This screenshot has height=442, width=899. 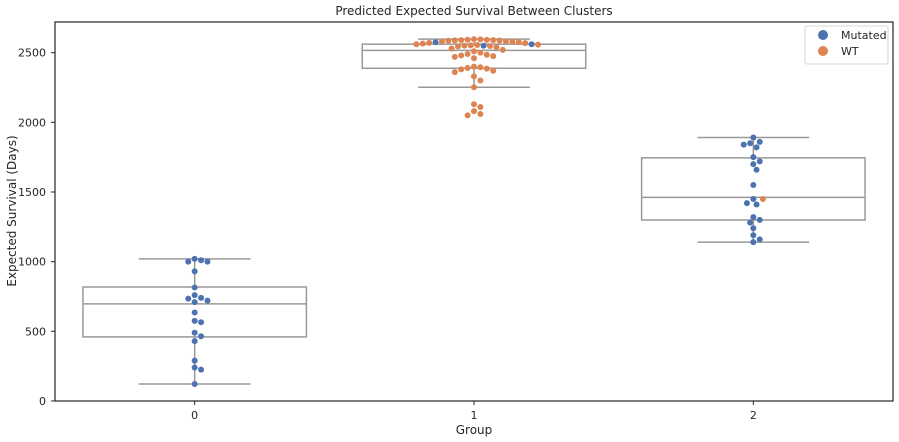 What do you see at coordinates (12, 210) in the screenshot?
I see `y-axis-title: Expected Survival (Days)` at bounding box center [12, 210].